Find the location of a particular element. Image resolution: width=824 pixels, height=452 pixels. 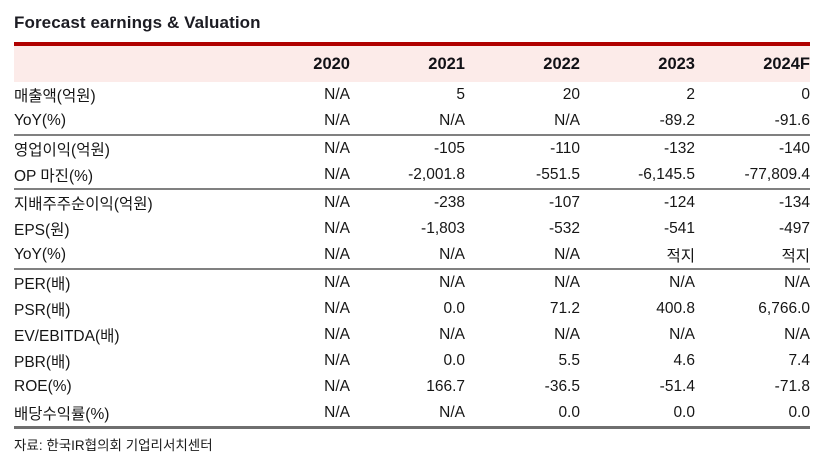

row-label: 영업이익(억원) is located at coordinates (62, 150).